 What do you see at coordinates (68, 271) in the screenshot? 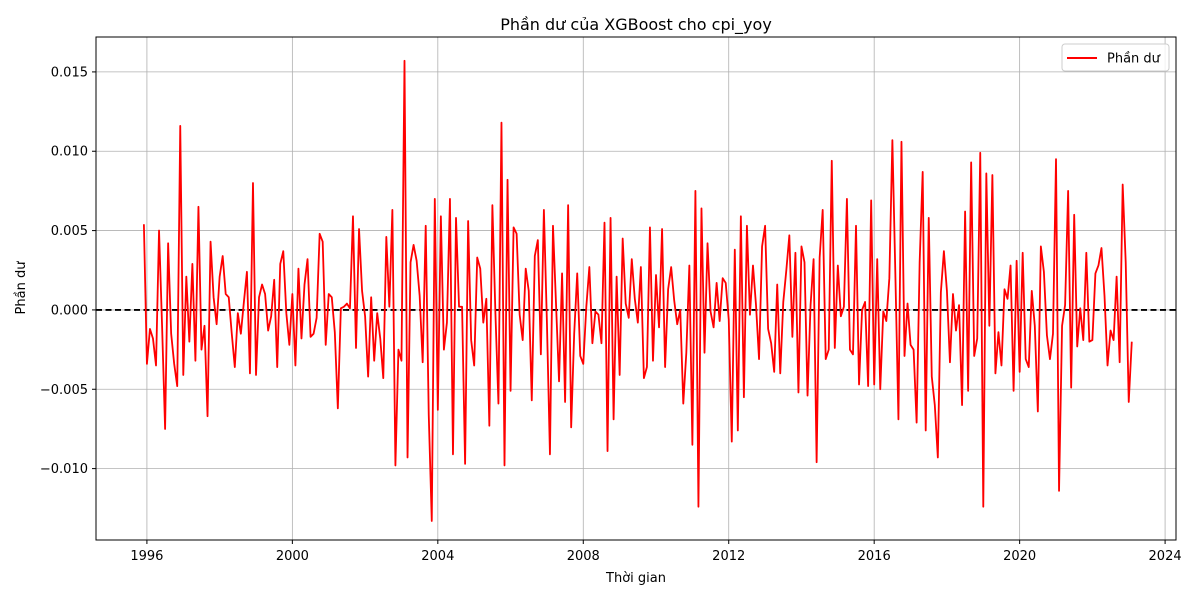
I see `y-axis-ticks: −0.010 −0.005 0.000 0.005 0.010 0.015` at bounding box center [68, 271].